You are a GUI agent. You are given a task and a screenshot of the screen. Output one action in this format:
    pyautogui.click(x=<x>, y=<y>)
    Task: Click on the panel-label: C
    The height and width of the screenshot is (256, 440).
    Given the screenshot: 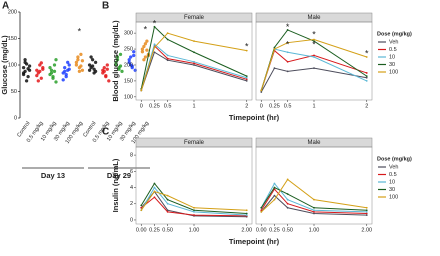 What is the action you would take?
    pyautogui.click(x=105, y=132)
    